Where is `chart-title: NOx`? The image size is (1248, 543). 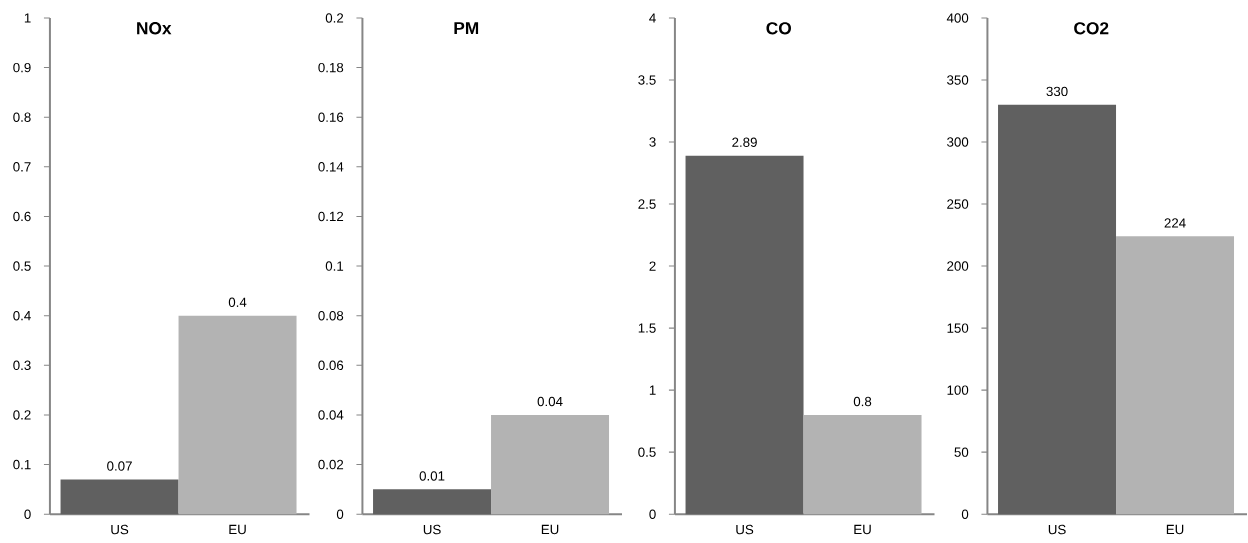
chart-title: NOx is located at coordinates (154, 28).